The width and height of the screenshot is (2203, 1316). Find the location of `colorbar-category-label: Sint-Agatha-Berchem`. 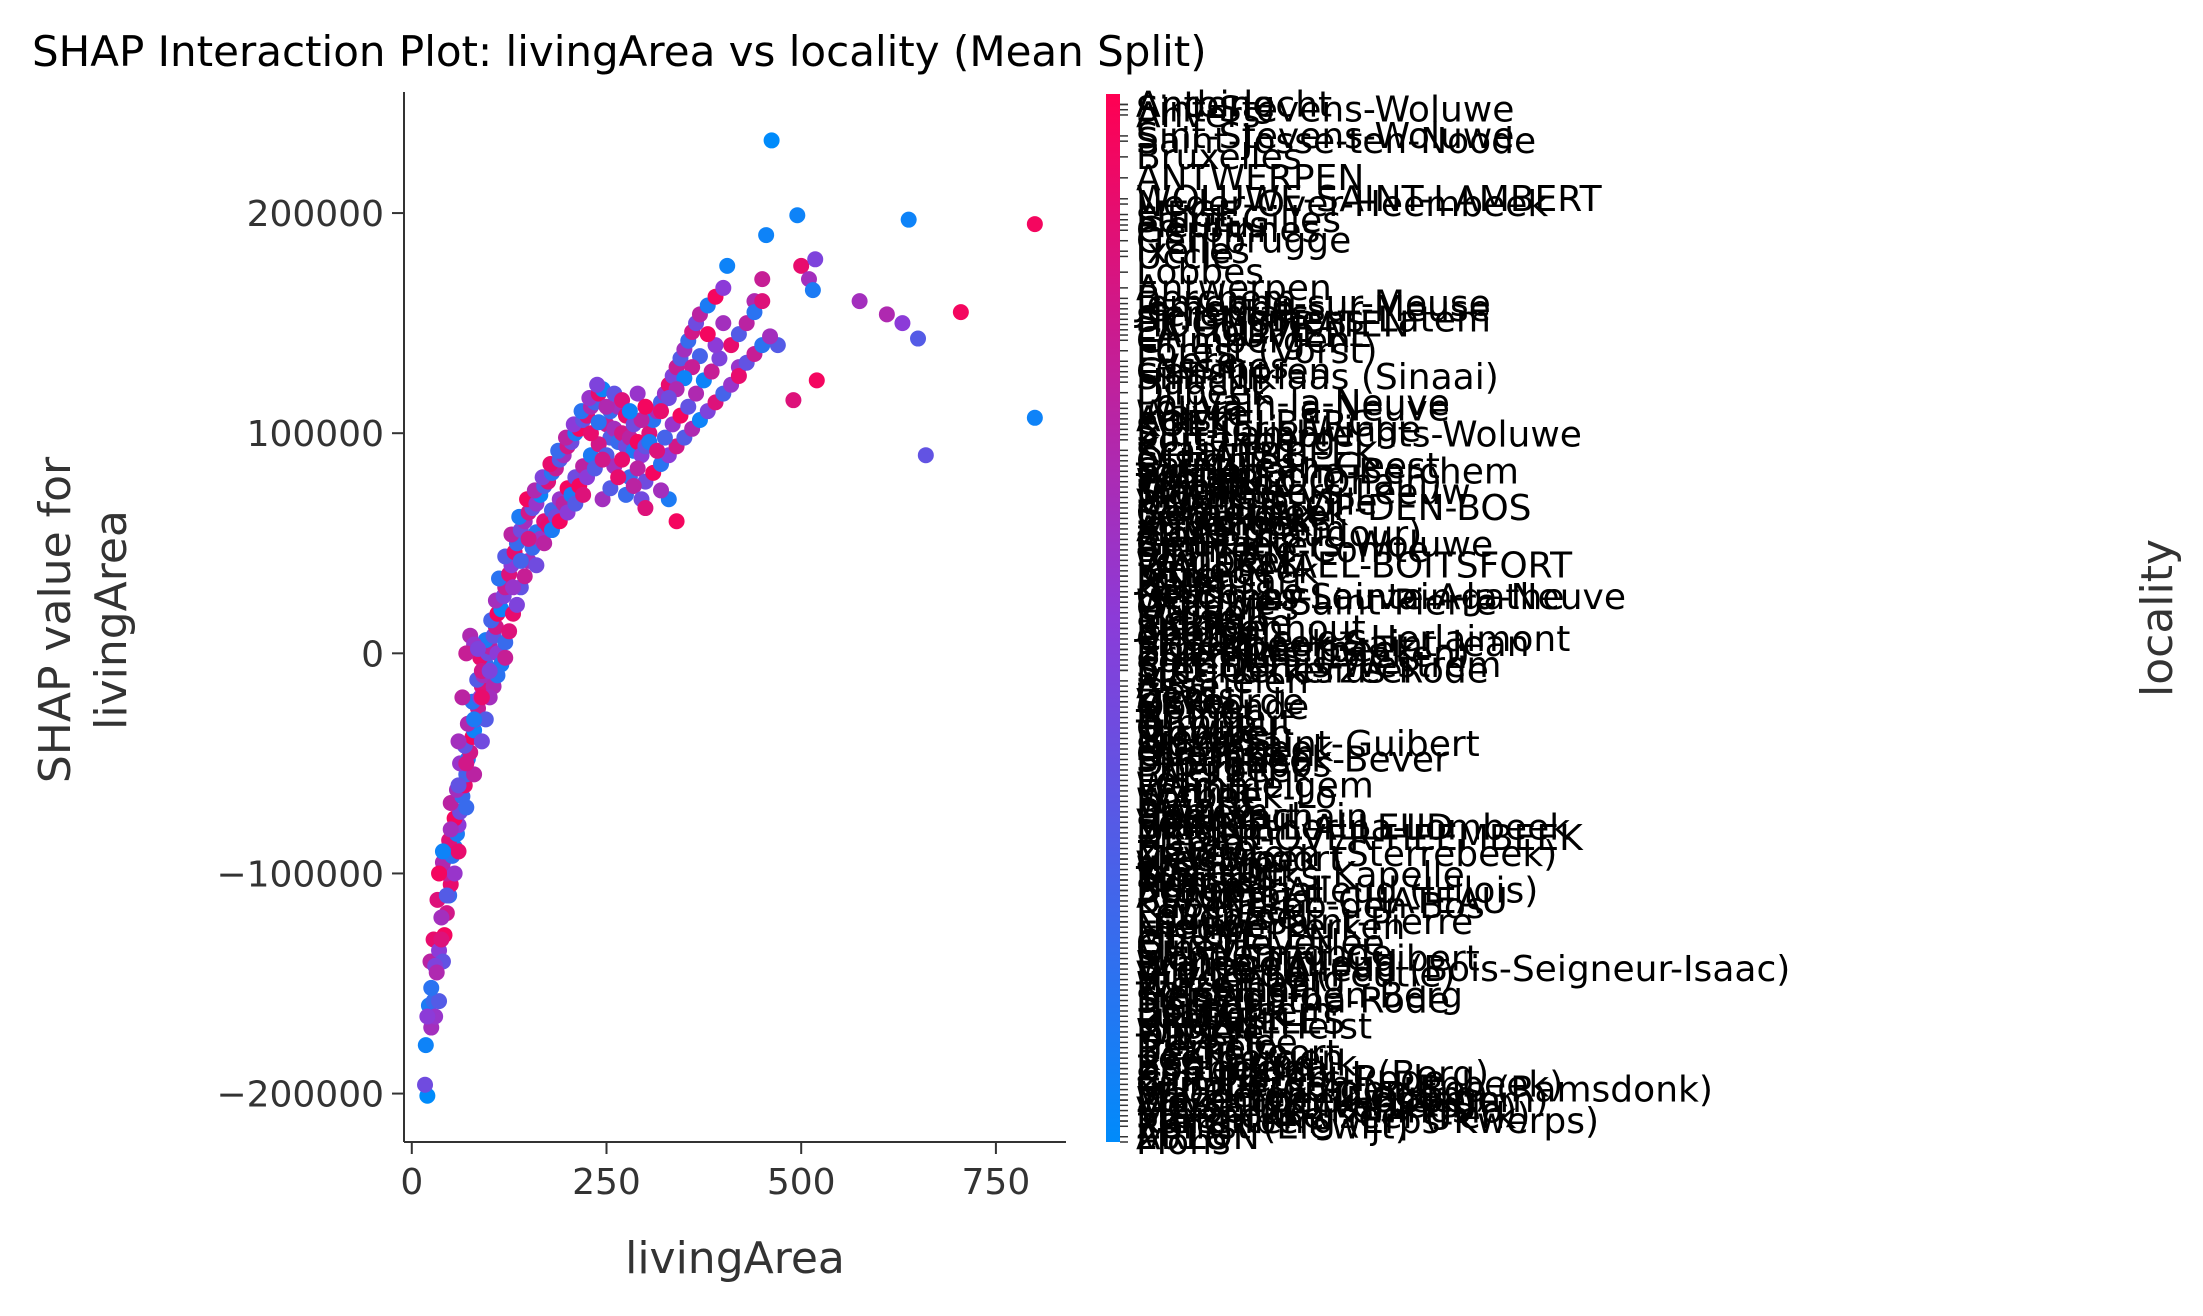

colorbar-category-label: Sint-Agatha-Berchem is located at coordinates (1327, 471).